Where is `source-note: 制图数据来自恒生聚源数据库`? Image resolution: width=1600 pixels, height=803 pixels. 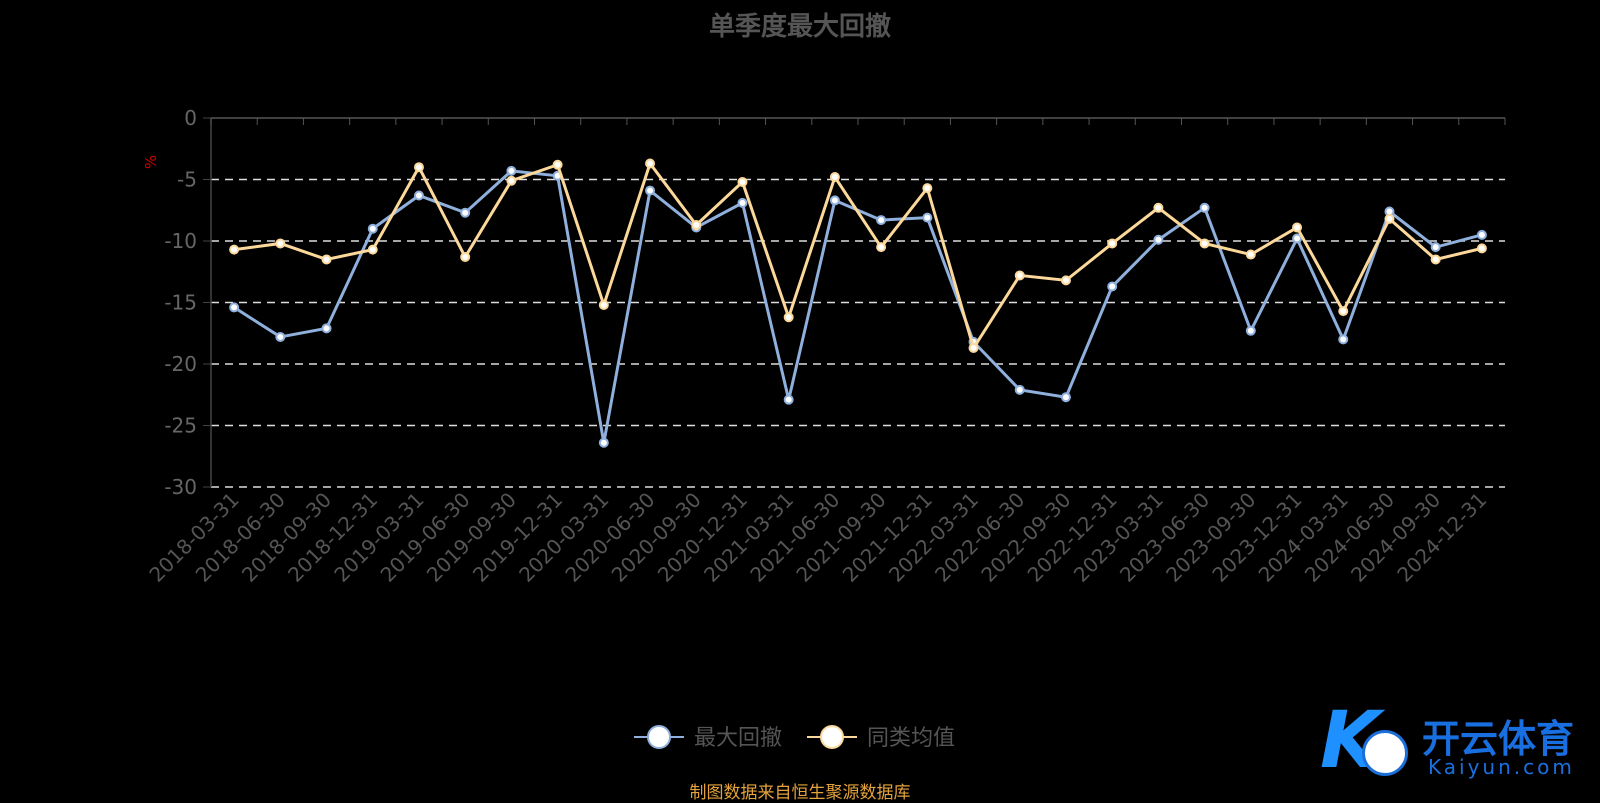
source-note: 制图数据来自恒生聚源数据库 is located at coordinates (800, 793).